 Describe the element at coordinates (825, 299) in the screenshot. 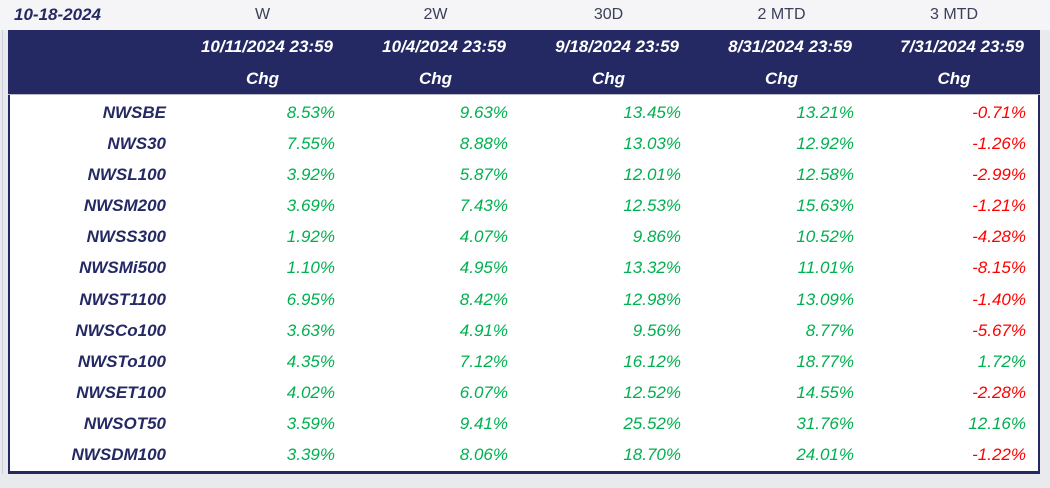

I see `chg-value: 13.09%` at that location.